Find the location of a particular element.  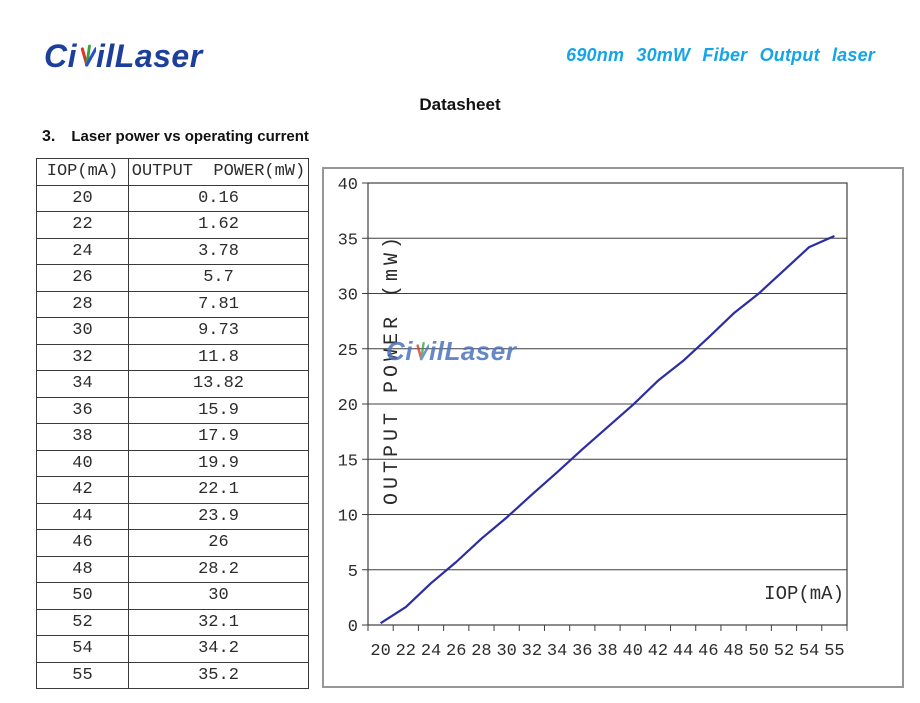

table-row: 50 30 is located at coordinates (172, 596).